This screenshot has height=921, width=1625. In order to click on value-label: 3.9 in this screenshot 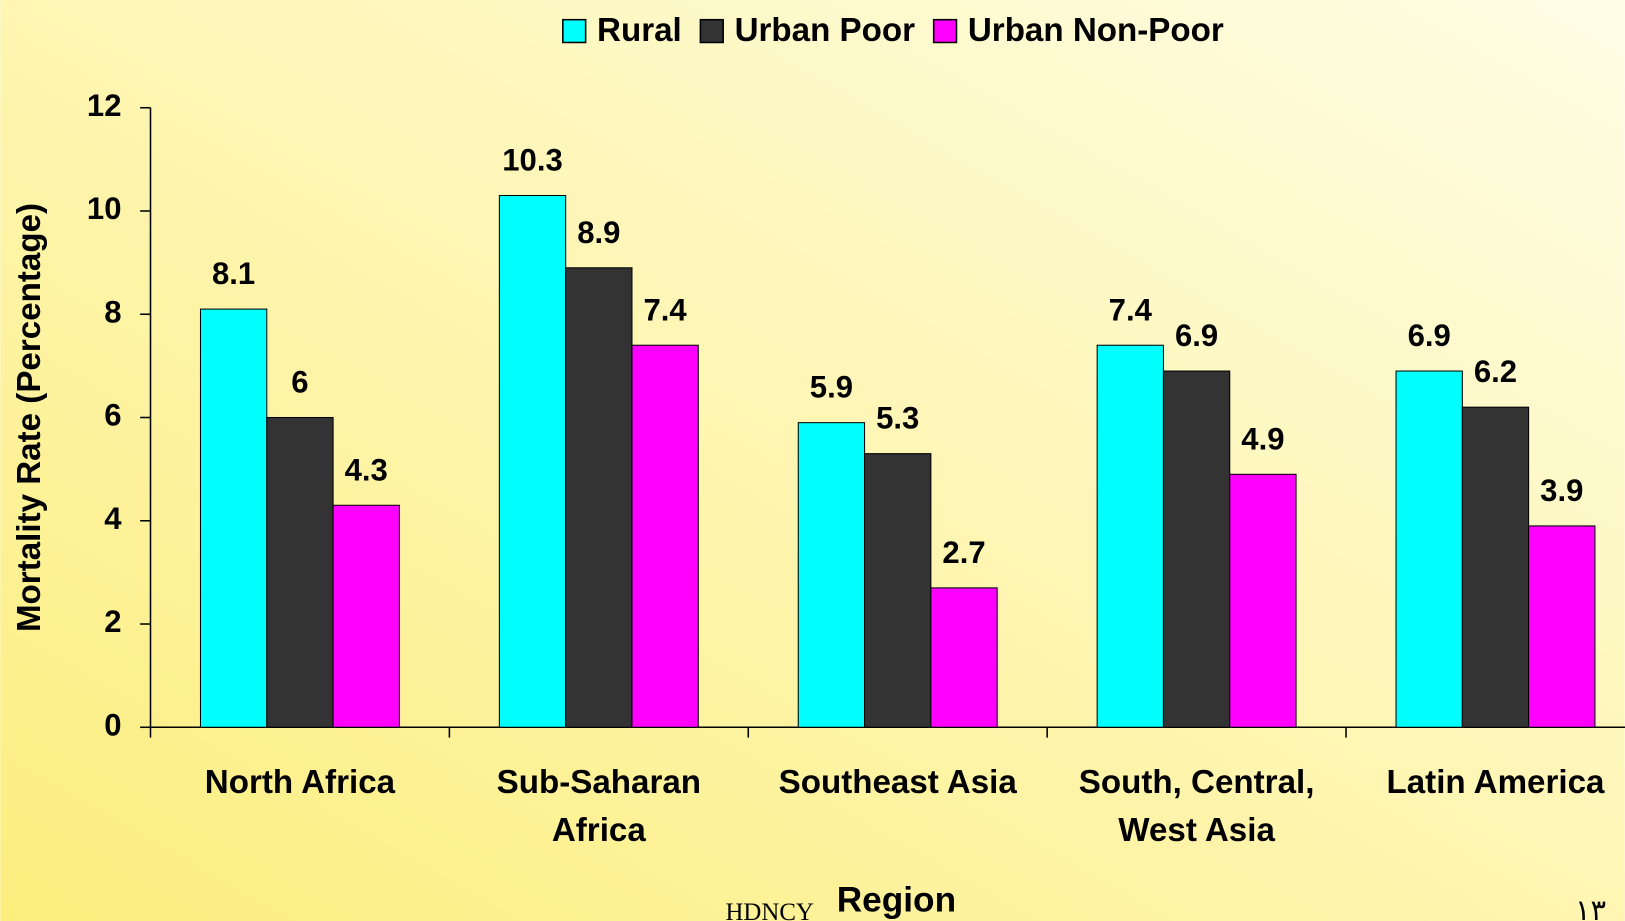, I will do `click(1561, 490)`.